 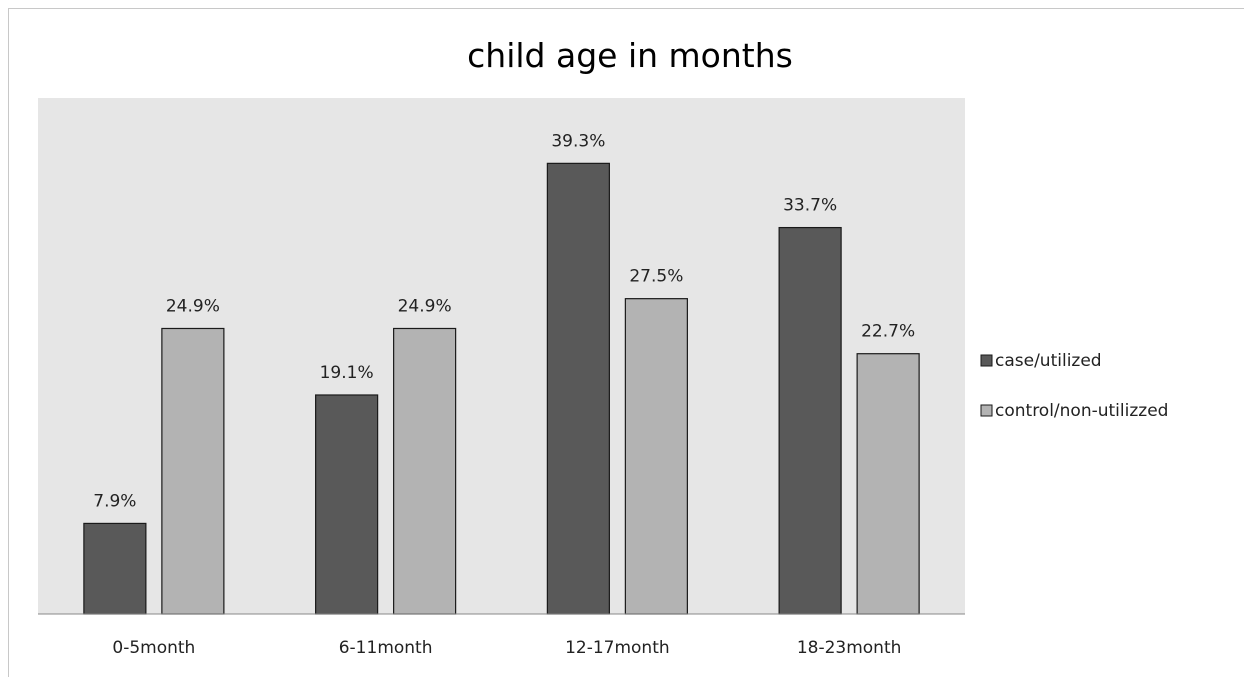 What do you see at coordinates (1081, 411) in the screenshot?
I see `legend-label-control: control/non-utilizzed` at bounding box center [1081, 411].